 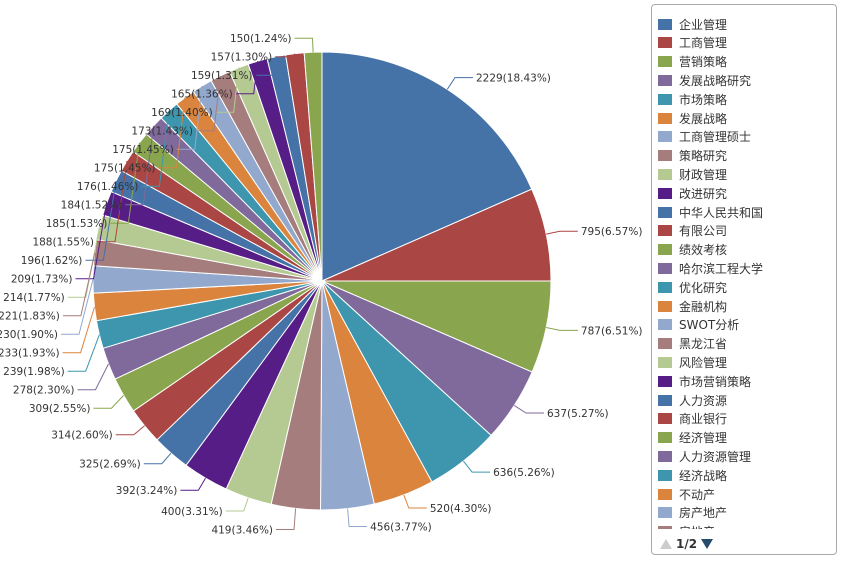 I want to click on legend-item: 发展战略研究, so click(x=704, y=80).